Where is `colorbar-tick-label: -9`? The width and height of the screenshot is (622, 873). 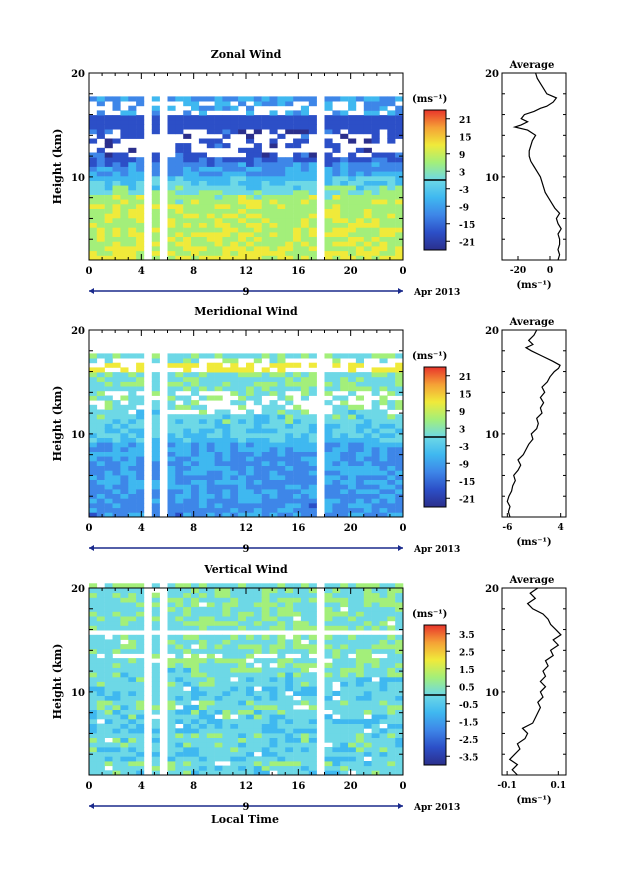 colorbar-tick-label: -9 is located at coordinates (464, 208).